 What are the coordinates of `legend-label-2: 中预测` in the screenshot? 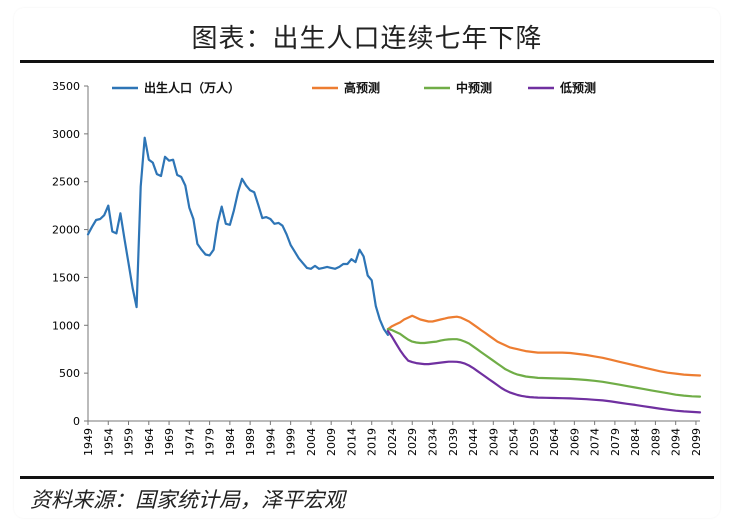 It's located at (474, 87).